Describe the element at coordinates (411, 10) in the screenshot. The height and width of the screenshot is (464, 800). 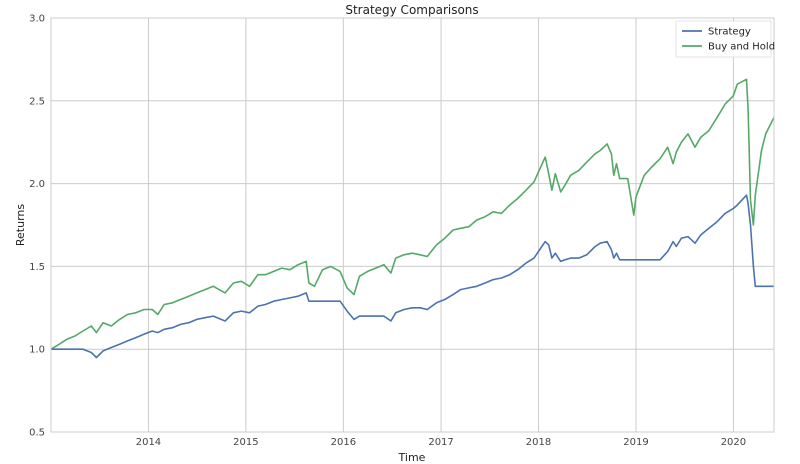
I see `chart-title: Strategy Comparisons` at that location.